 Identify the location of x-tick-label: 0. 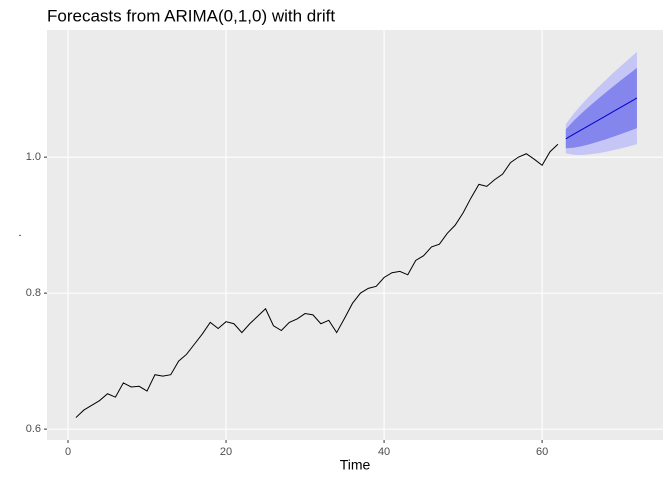
(68, 452).